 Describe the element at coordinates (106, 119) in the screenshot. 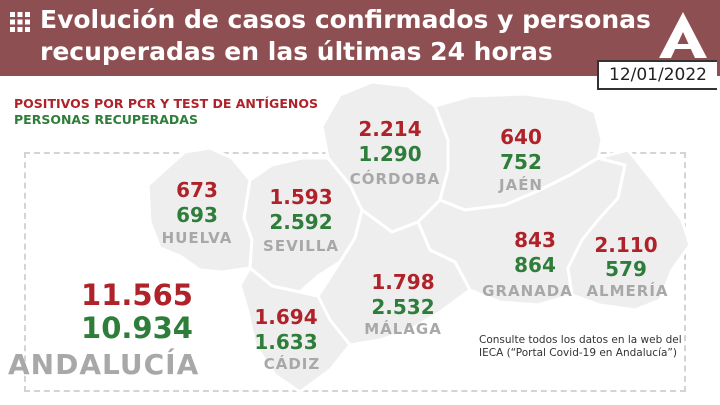

I see `legend-recovered: PERSONAS RECUPERADAS` at that location.